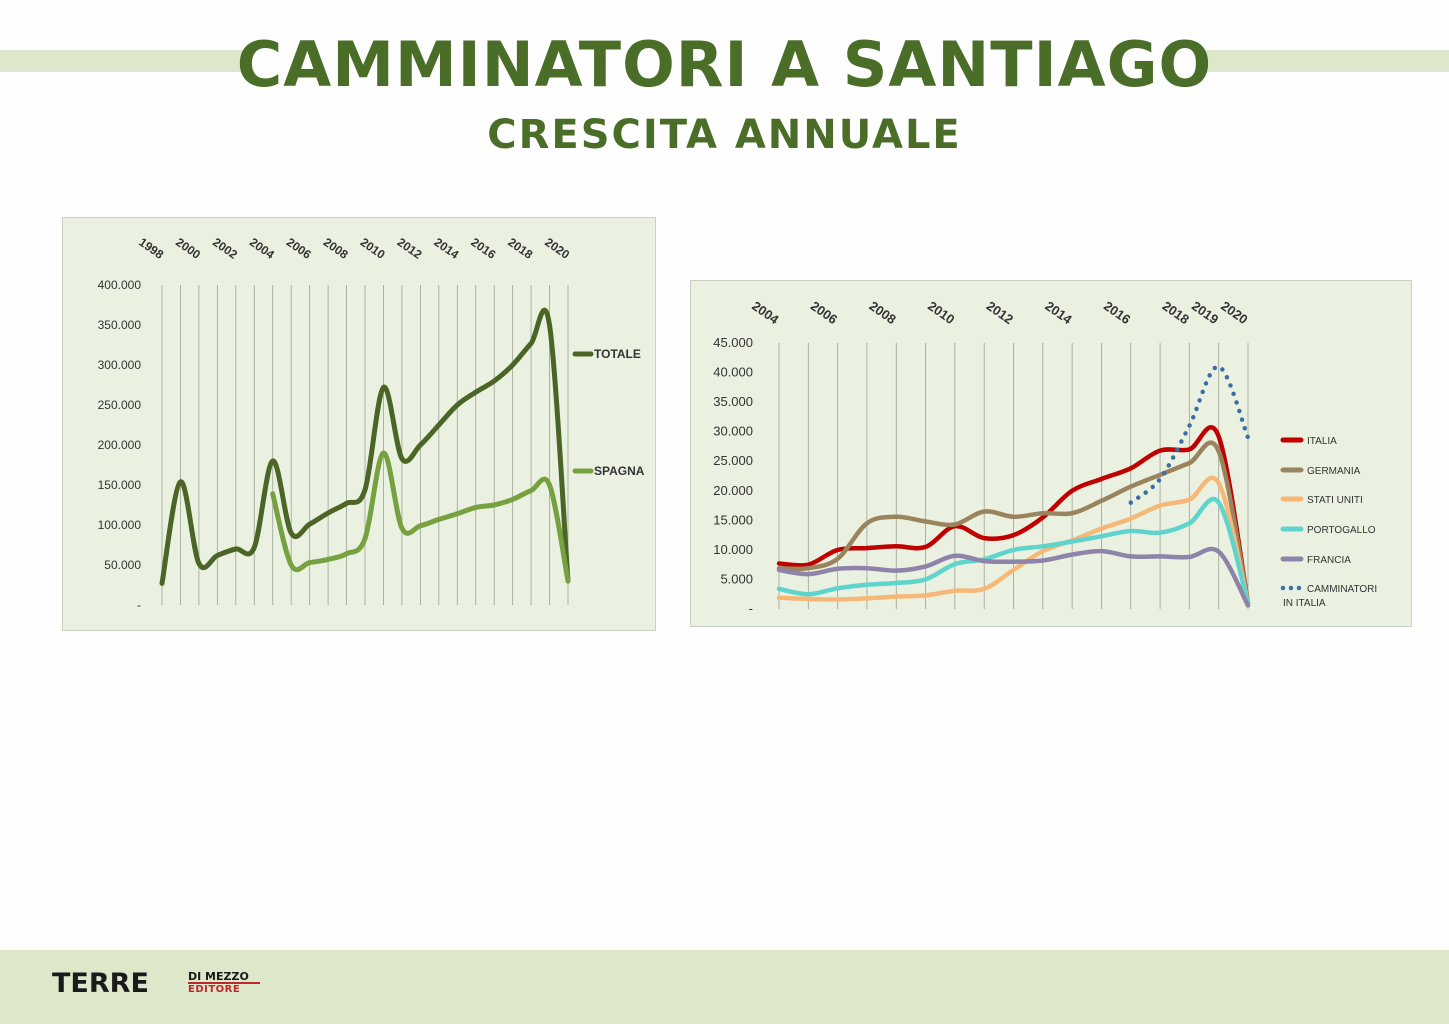 The image size is (1449, 1024). I want to click on y-tick-label: 350.000, so click(120, 325).